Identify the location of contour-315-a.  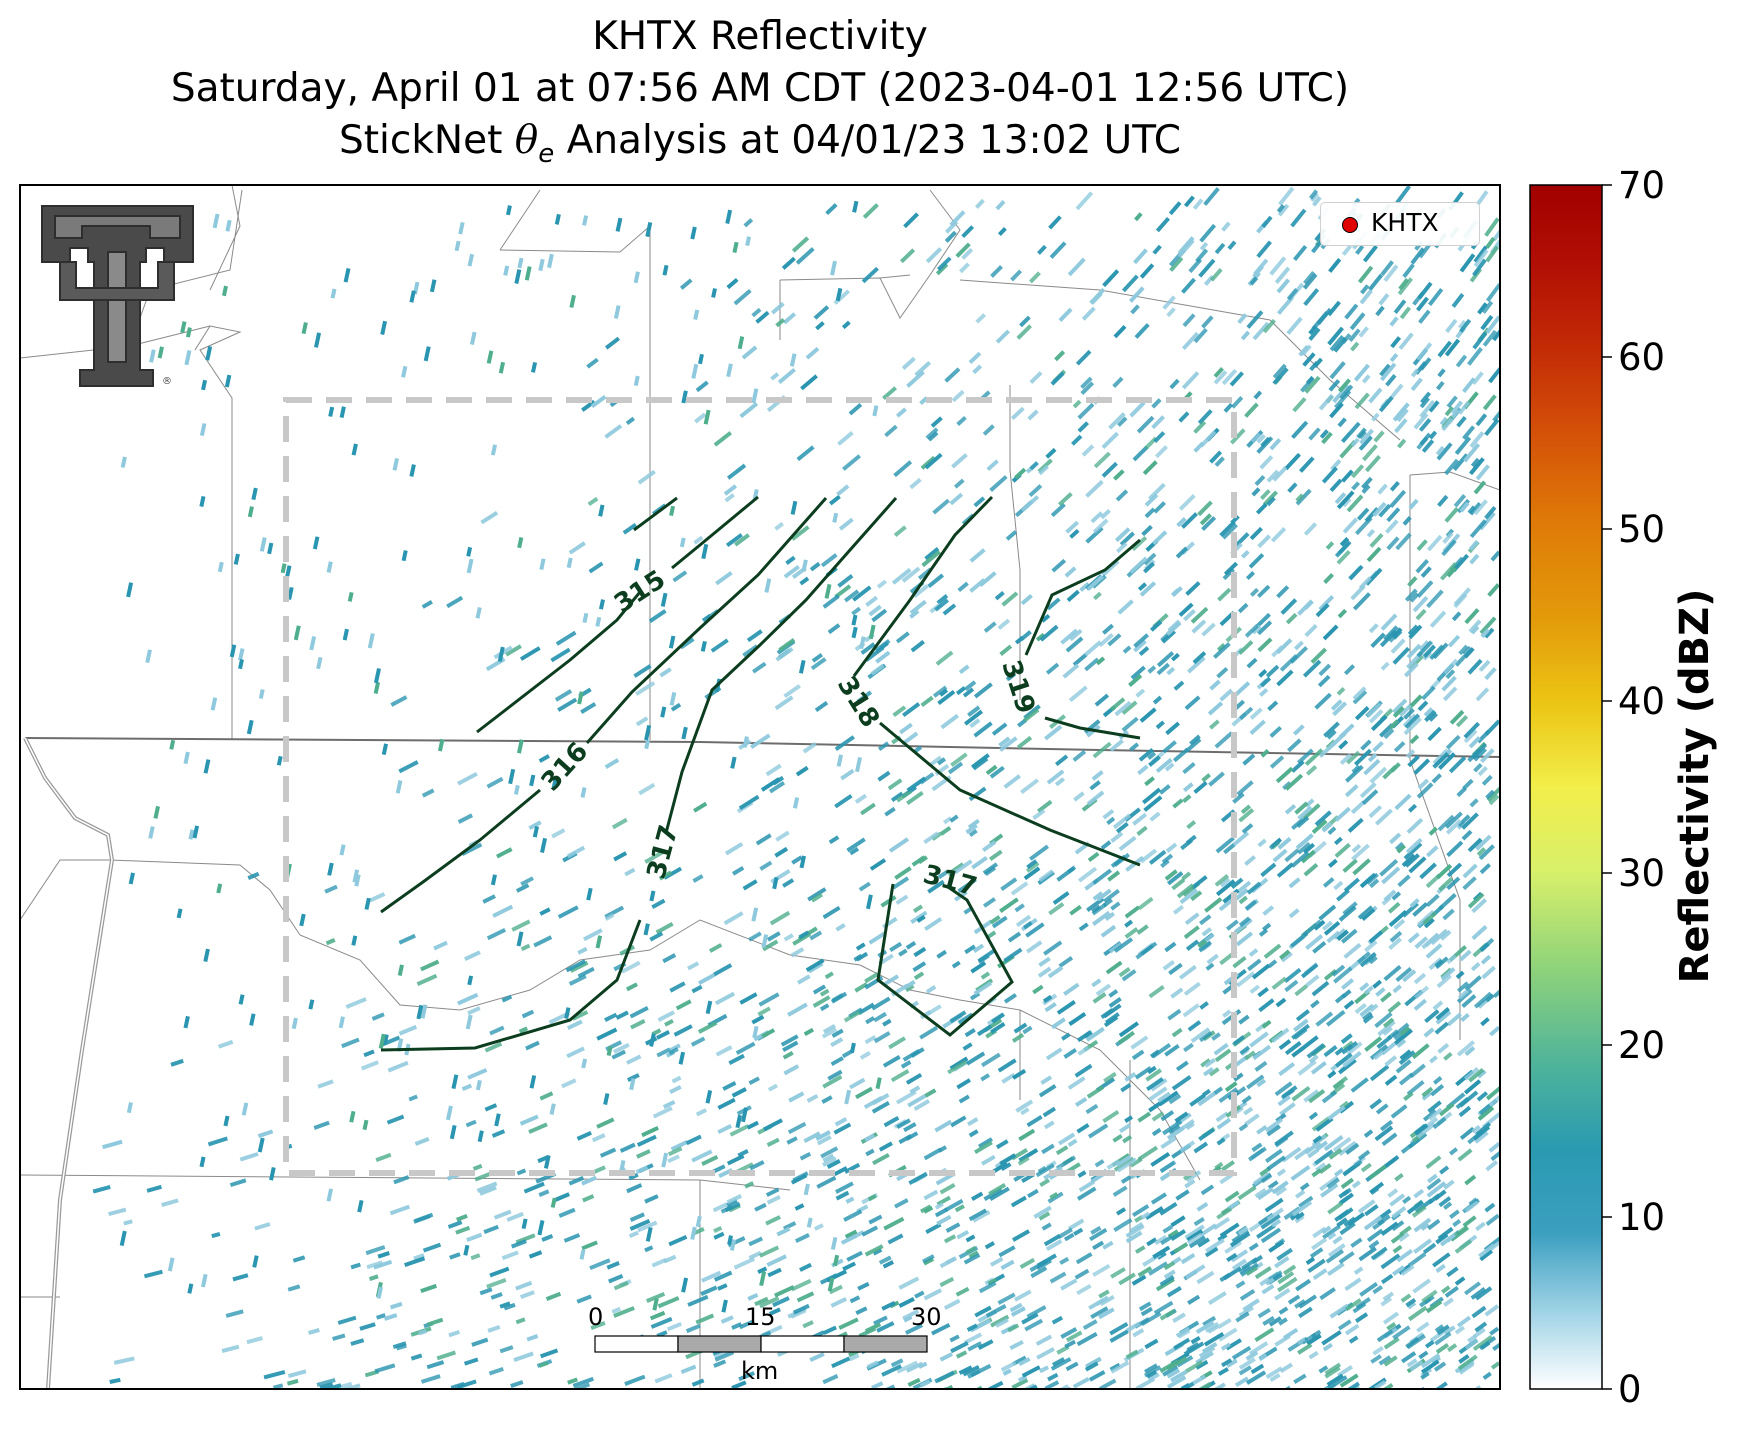
(655, 514).